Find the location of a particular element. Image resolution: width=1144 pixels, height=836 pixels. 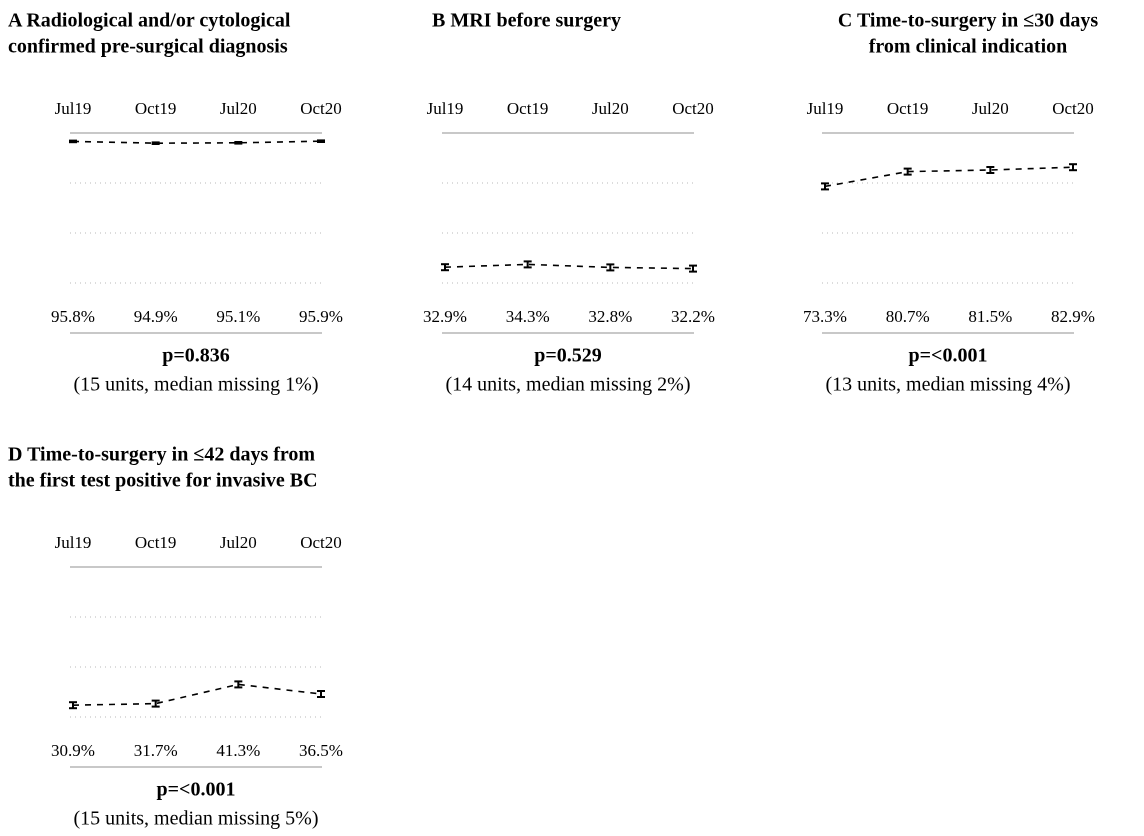

value-label: 73.3% is located at coordinates (825, 316).